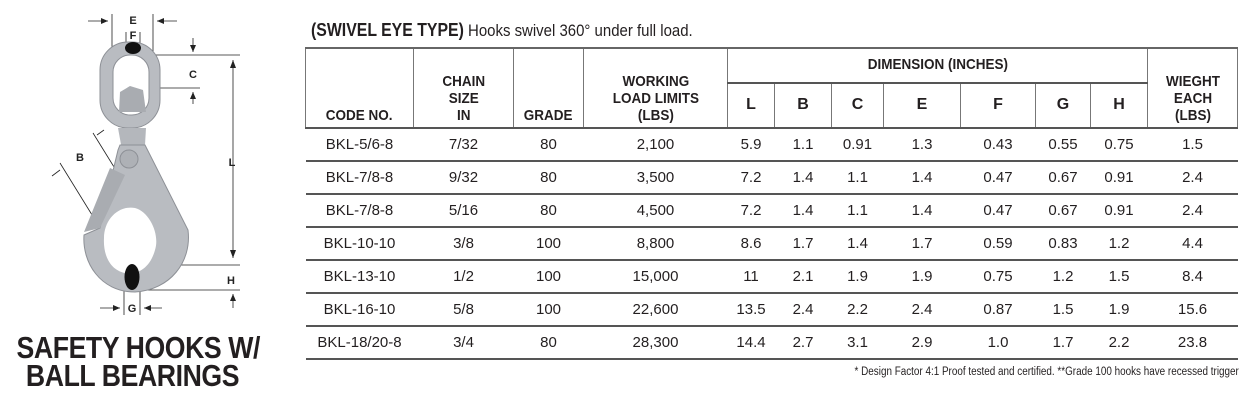 This screenshot has height=401, width=1242. Describe the element at coordinates (193, 75) in the screenshot. I see `label-c: C` at that location.